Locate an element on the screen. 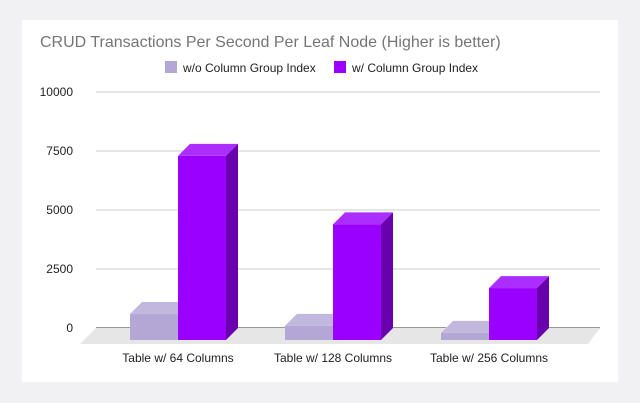 The width and height of the screenshot is (640, 403). y-tick-label: 10000 is located at coordinates (57, 92).